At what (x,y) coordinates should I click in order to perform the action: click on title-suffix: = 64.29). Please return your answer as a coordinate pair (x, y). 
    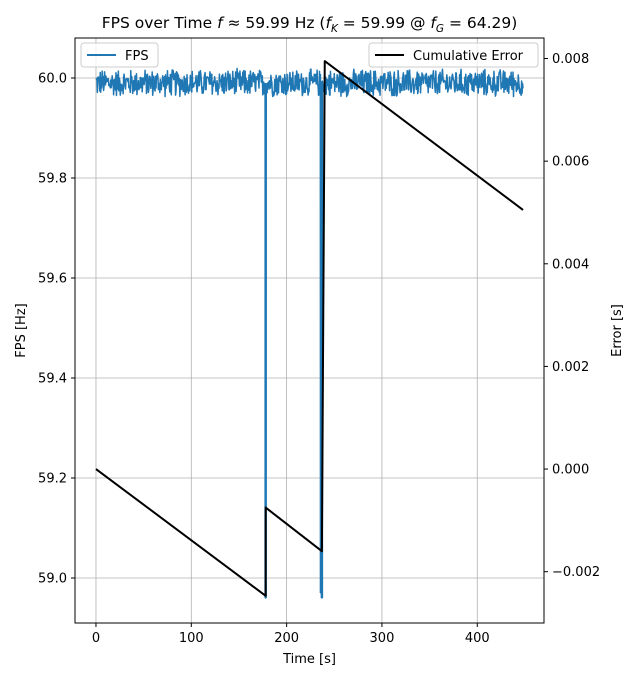
    Looking at the image, I should click on (480, 23).